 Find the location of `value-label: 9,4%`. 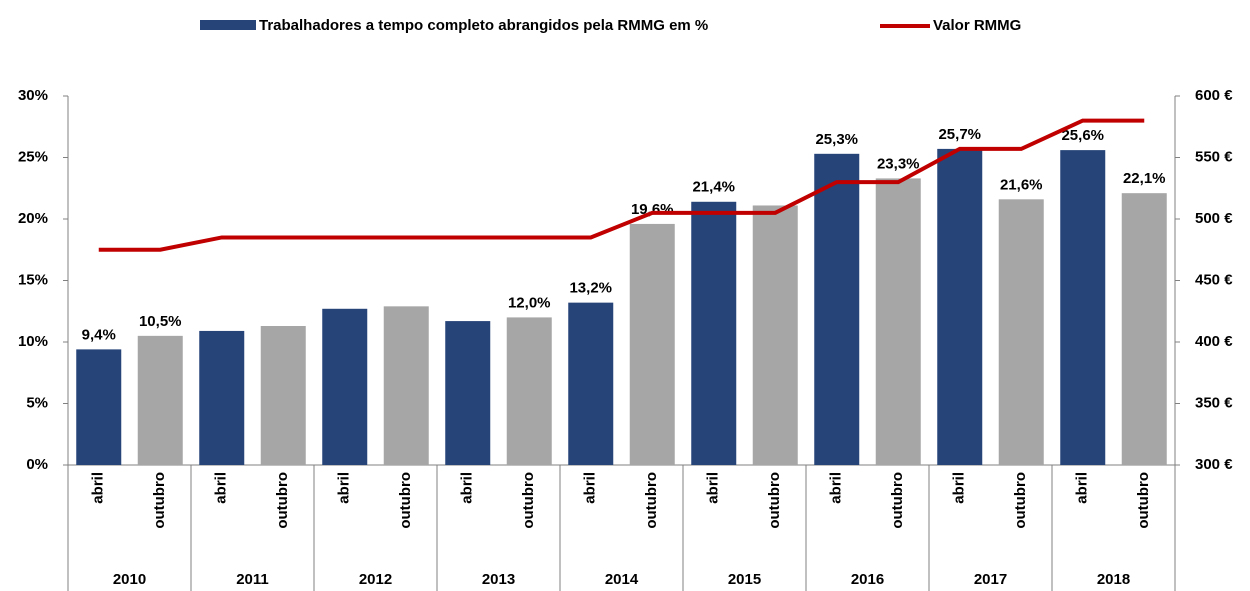

value-label: 9,4% is located at coordinates (99, 334).